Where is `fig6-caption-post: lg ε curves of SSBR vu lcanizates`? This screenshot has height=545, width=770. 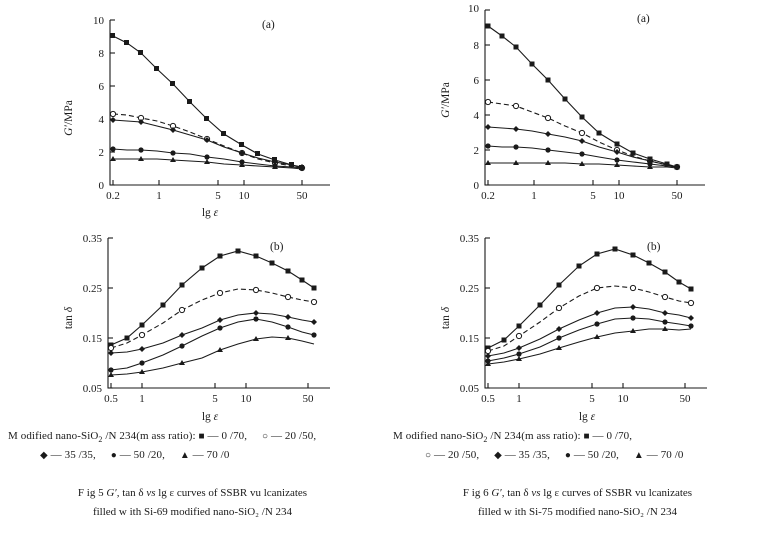
fig6-caption-post: lg ε curves of SSBR vu lcanizates is located at coordinates (616, 493).